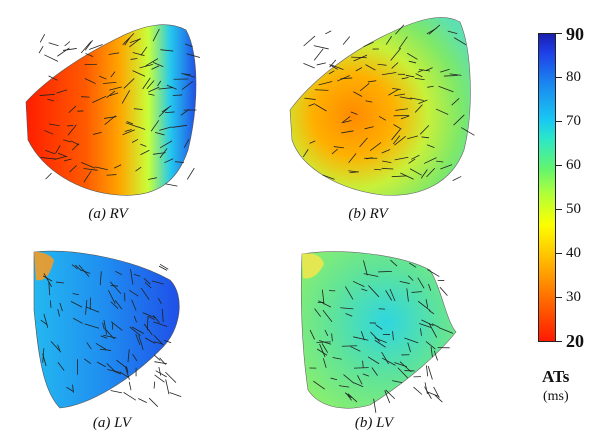  I want to click on rv-surface-b, so click(380, 106).